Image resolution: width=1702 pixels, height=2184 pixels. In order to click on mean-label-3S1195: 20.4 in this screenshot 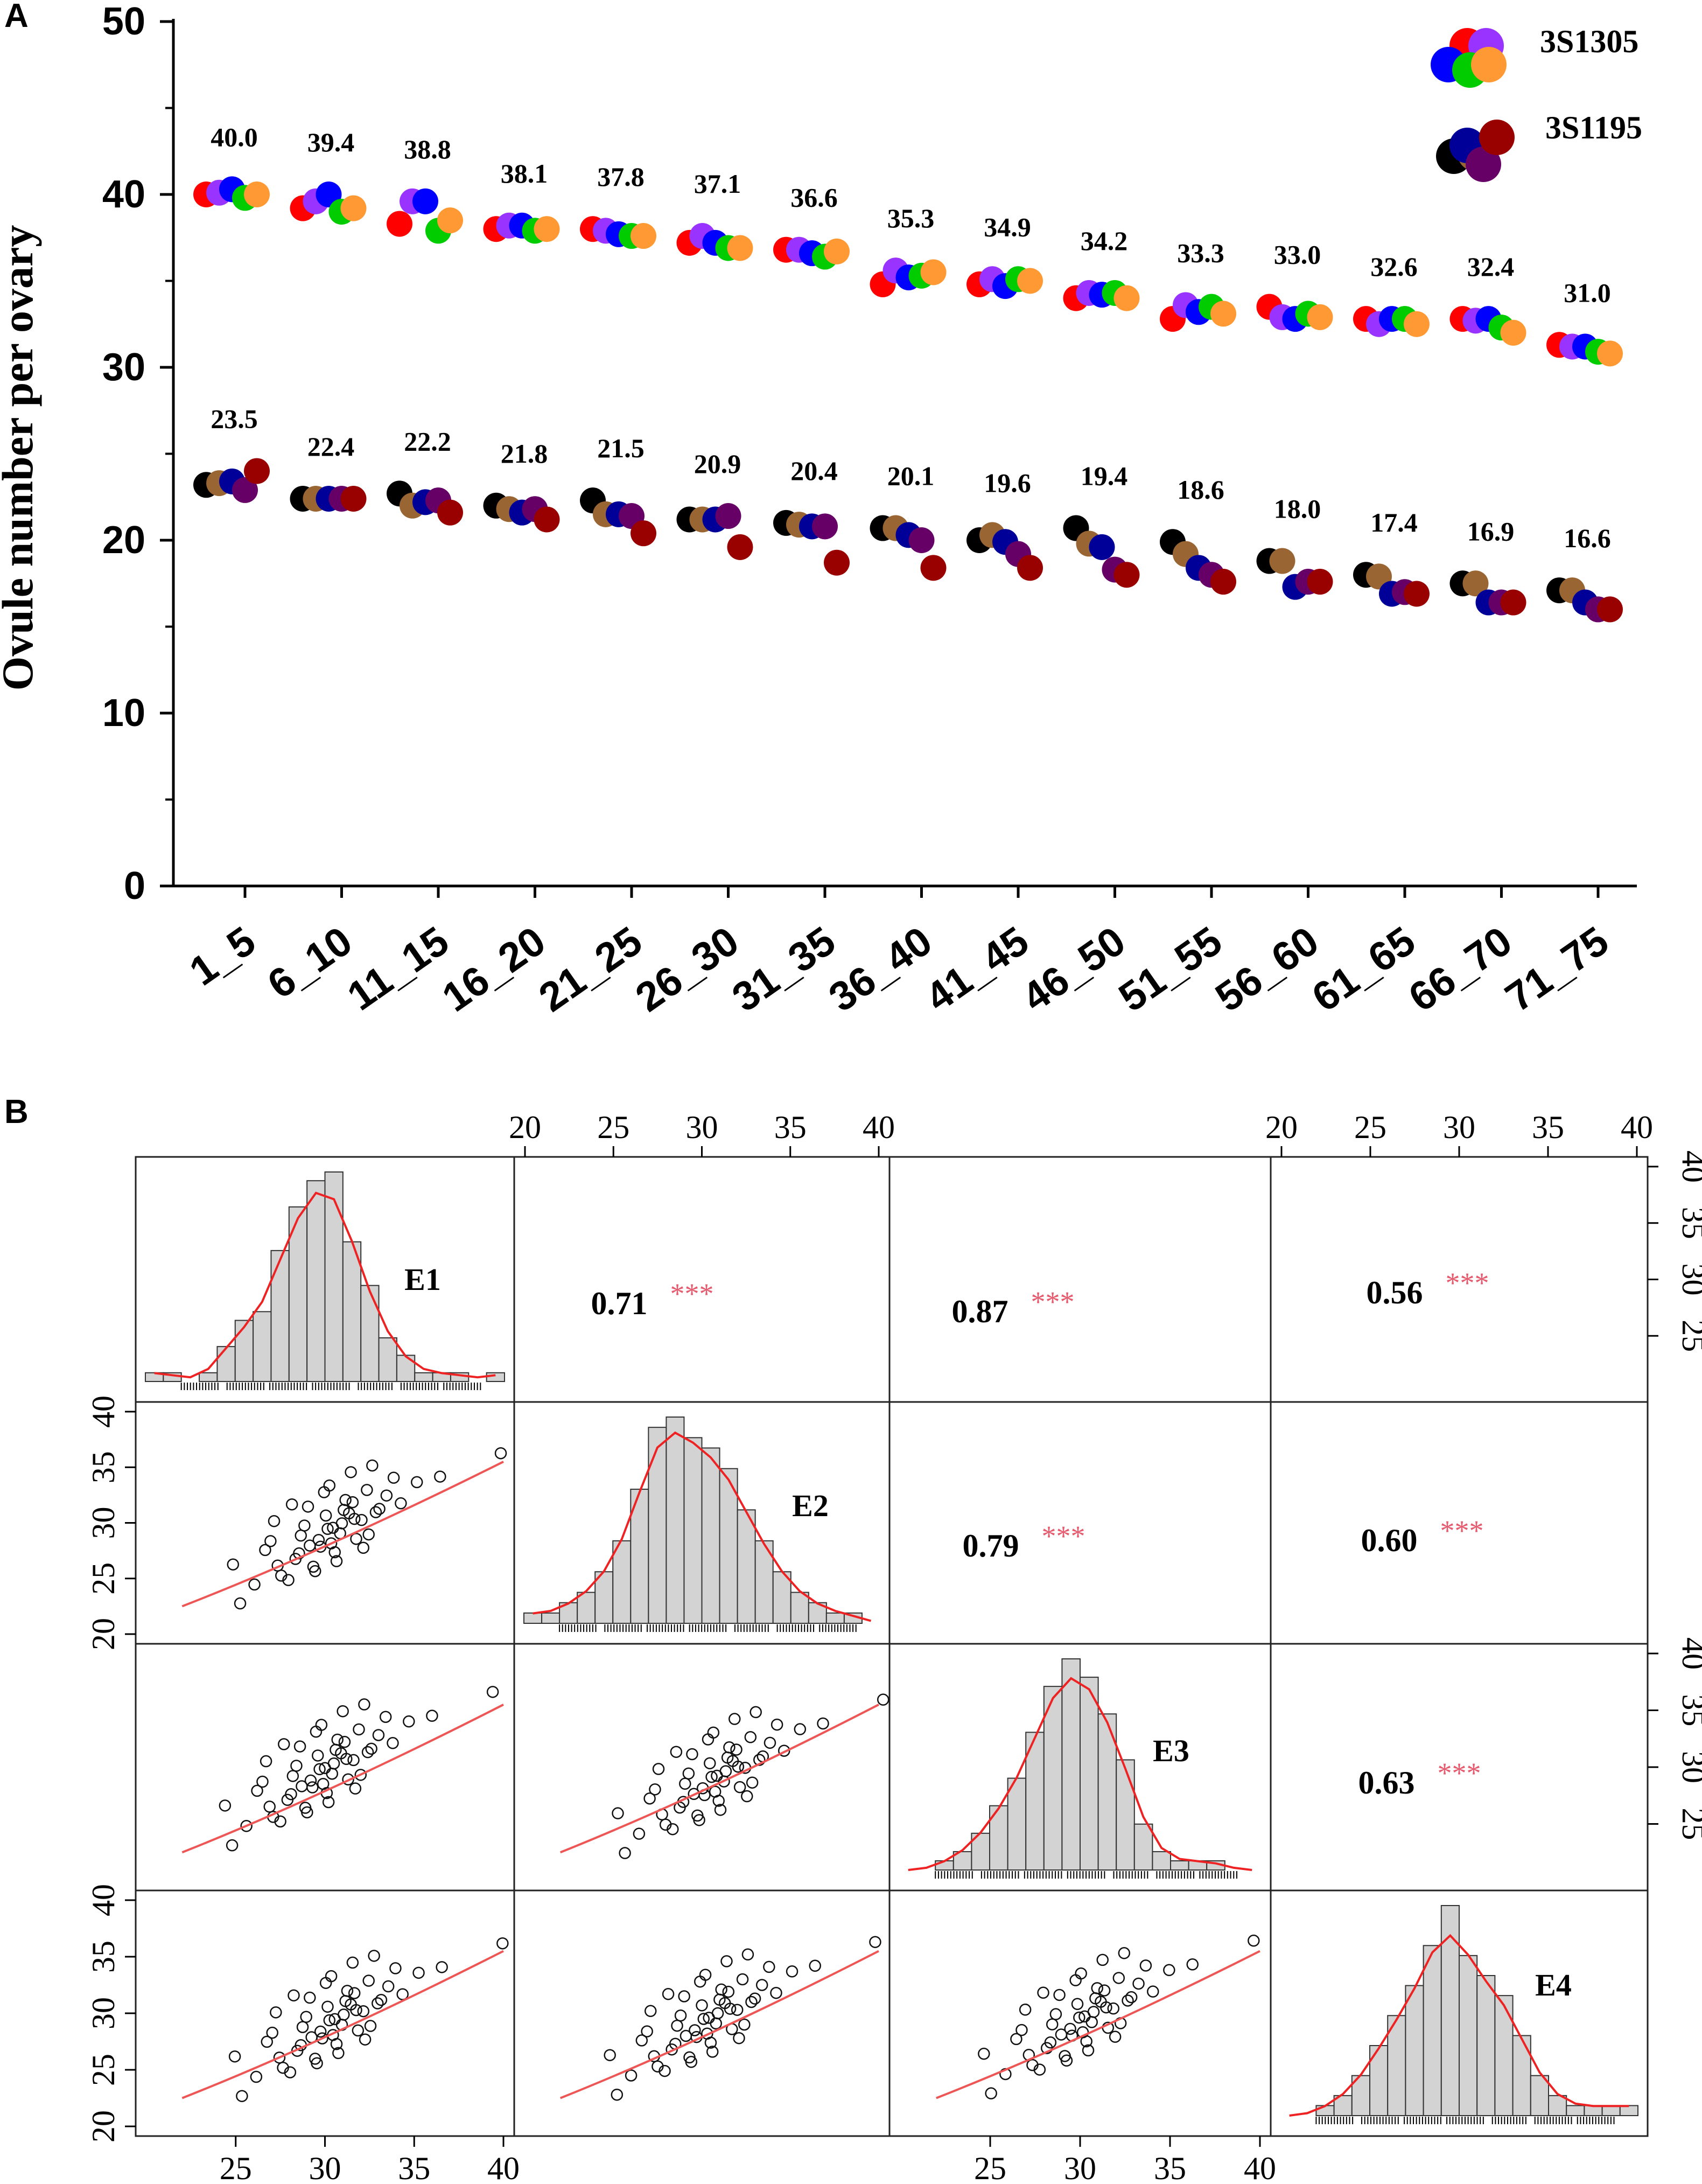, I will do `click(814, 471)`.